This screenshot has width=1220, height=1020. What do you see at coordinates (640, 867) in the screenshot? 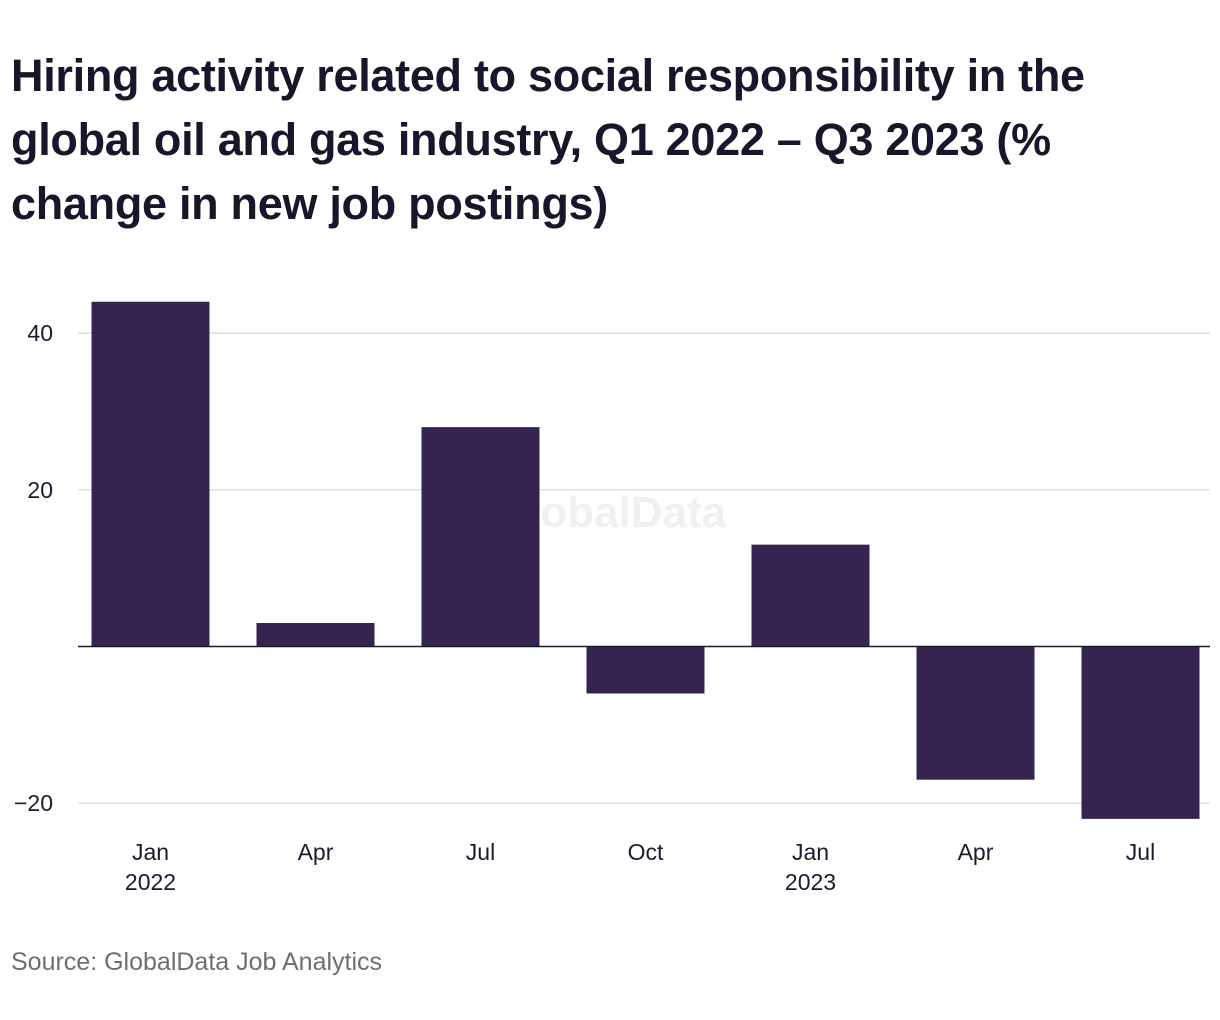
I see `x-axis-ticks: Jan 2022 Apr Jul Oct Jan 2023 Apr Jul` at bounding box center [640, 867].